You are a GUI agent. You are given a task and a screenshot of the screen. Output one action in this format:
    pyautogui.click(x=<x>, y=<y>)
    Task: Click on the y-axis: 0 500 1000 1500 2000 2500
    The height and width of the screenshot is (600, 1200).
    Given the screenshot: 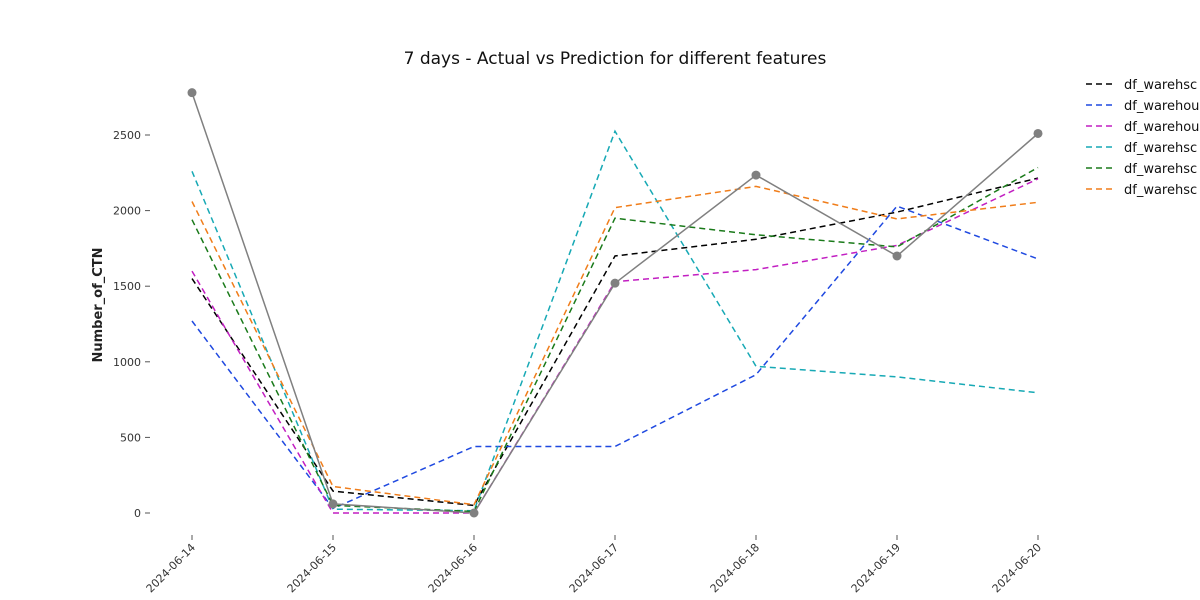 What is the action you would take?
    pyautogui.click(x=131, y=324)
    